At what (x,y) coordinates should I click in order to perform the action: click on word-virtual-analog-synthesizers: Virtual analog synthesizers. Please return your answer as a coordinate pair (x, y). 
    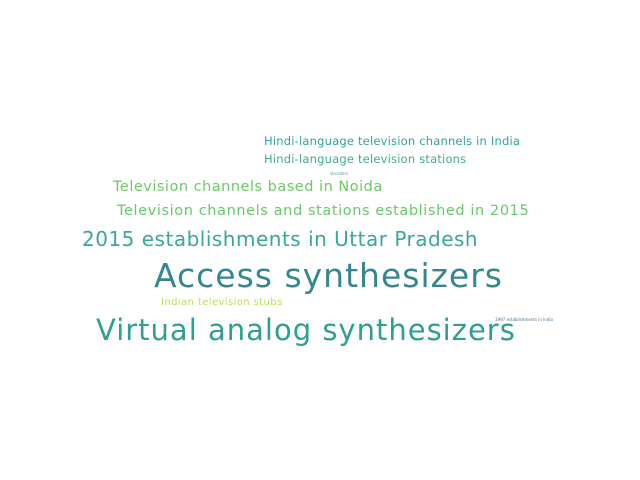
    Looking at the image, I should click on (306, 330).